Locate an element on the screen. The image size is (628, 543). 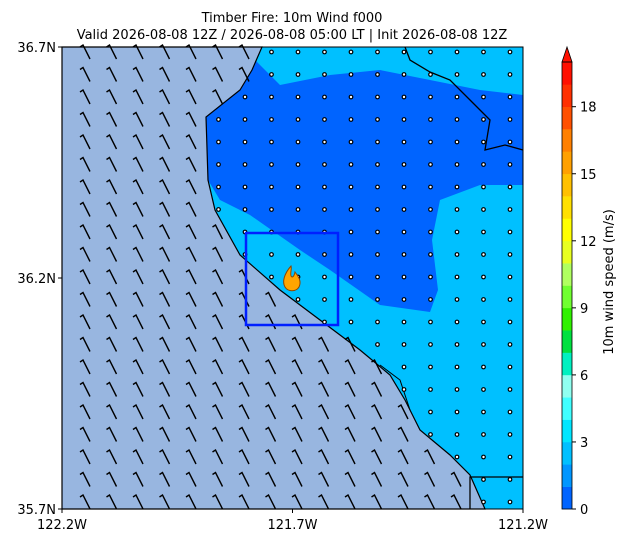
colorbar-extend is located at coordinates (567, 54).